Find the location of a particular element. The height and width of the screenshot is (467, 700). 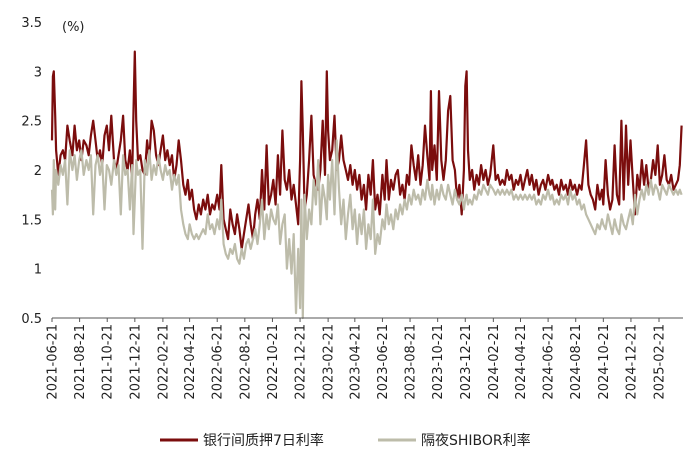

x-tick-label: 2021-08-21 is located at coordinates (80, 362).